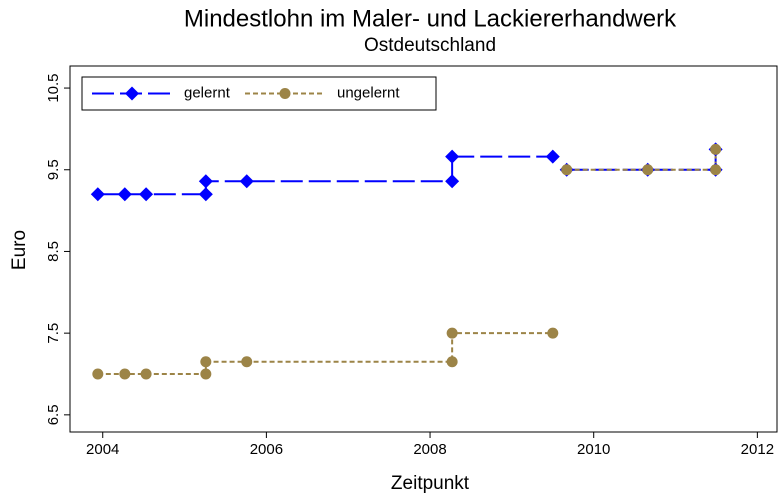 The image size is (781, 494). What do you see at coordinates (430, 483) in the screenshot?
I see `x-axis-label: Zeitpunkt` at bounding box center [430, 483].